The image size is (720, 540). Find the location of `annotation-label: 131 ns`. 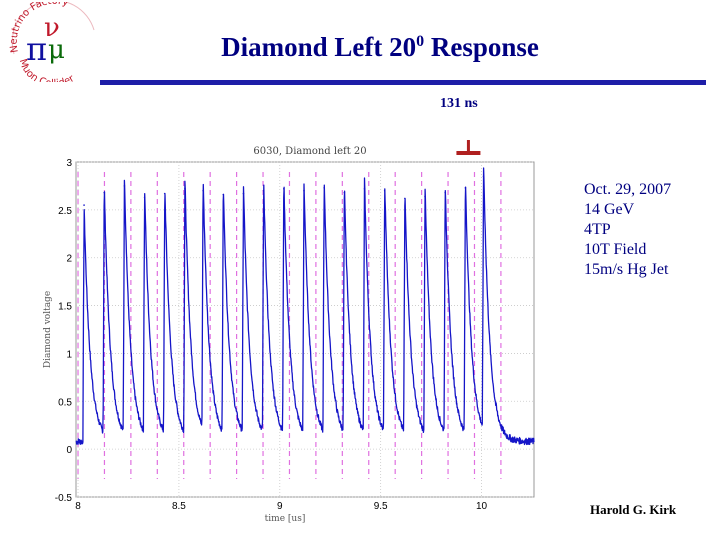

annotation-label: 131 ns is located at coordinates (459, 103).